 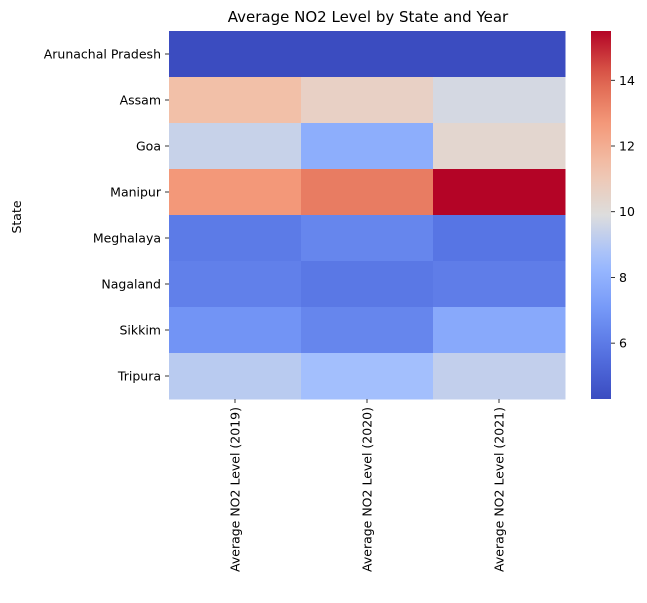 I want to click on x-tick-label: Average NO2 Level (2020), so click(x=367, y=489).